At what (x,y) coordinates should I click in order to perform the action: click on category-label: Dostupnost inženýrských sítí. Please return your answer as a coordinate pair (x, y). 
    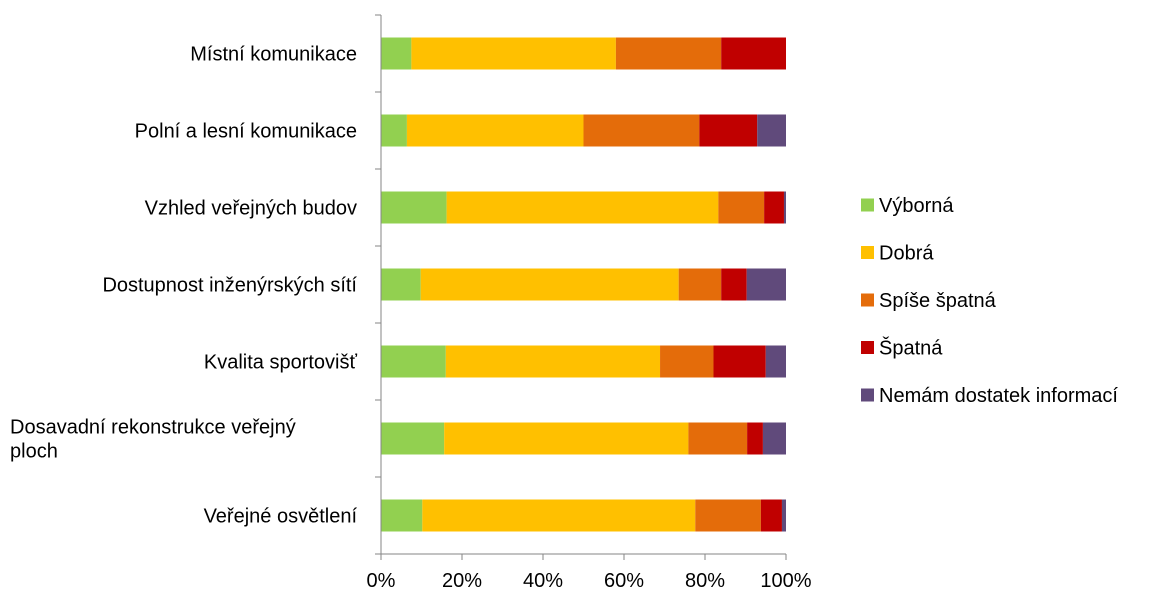
    Looking at the image, I should click on (229, 286).